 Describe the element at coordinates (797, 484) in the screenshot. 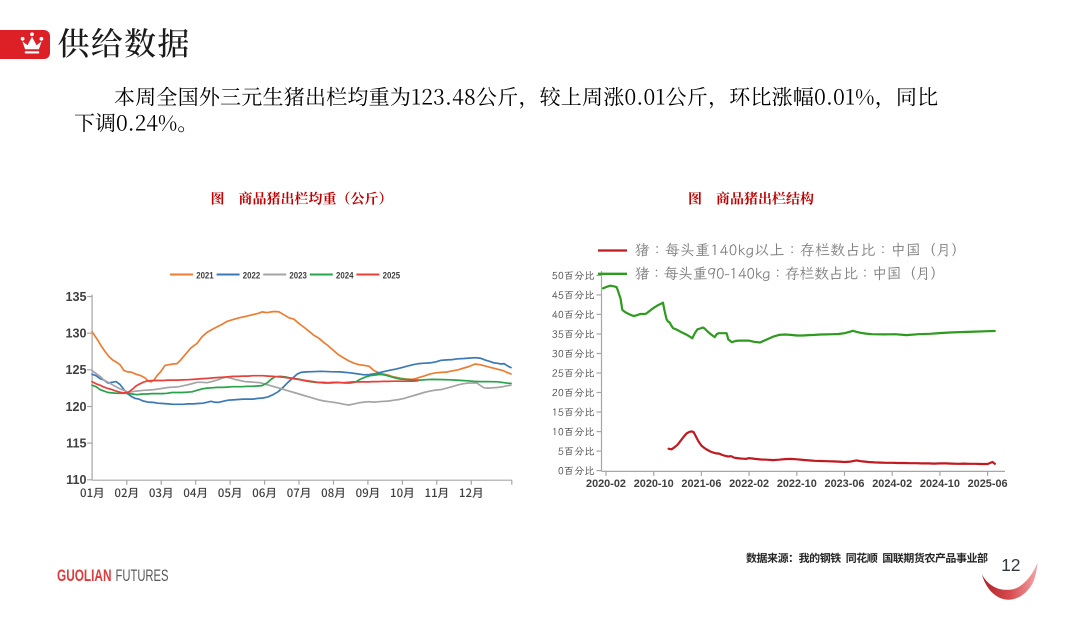

I see `svg-text: 2022-10` at that location.